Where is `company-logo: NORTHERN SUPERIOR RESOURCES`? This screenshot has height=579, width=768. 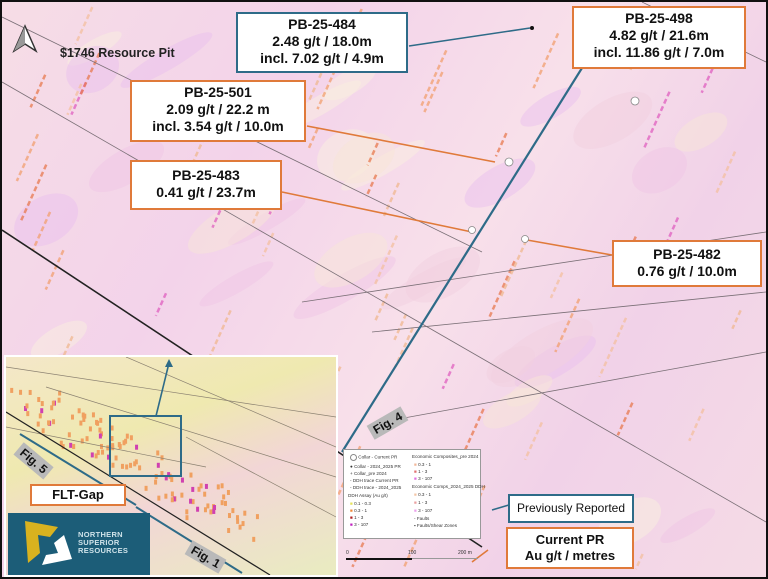 company-logo: NORTHERN SUPERIOR RESOURCES is located at coordinates (79, 544).